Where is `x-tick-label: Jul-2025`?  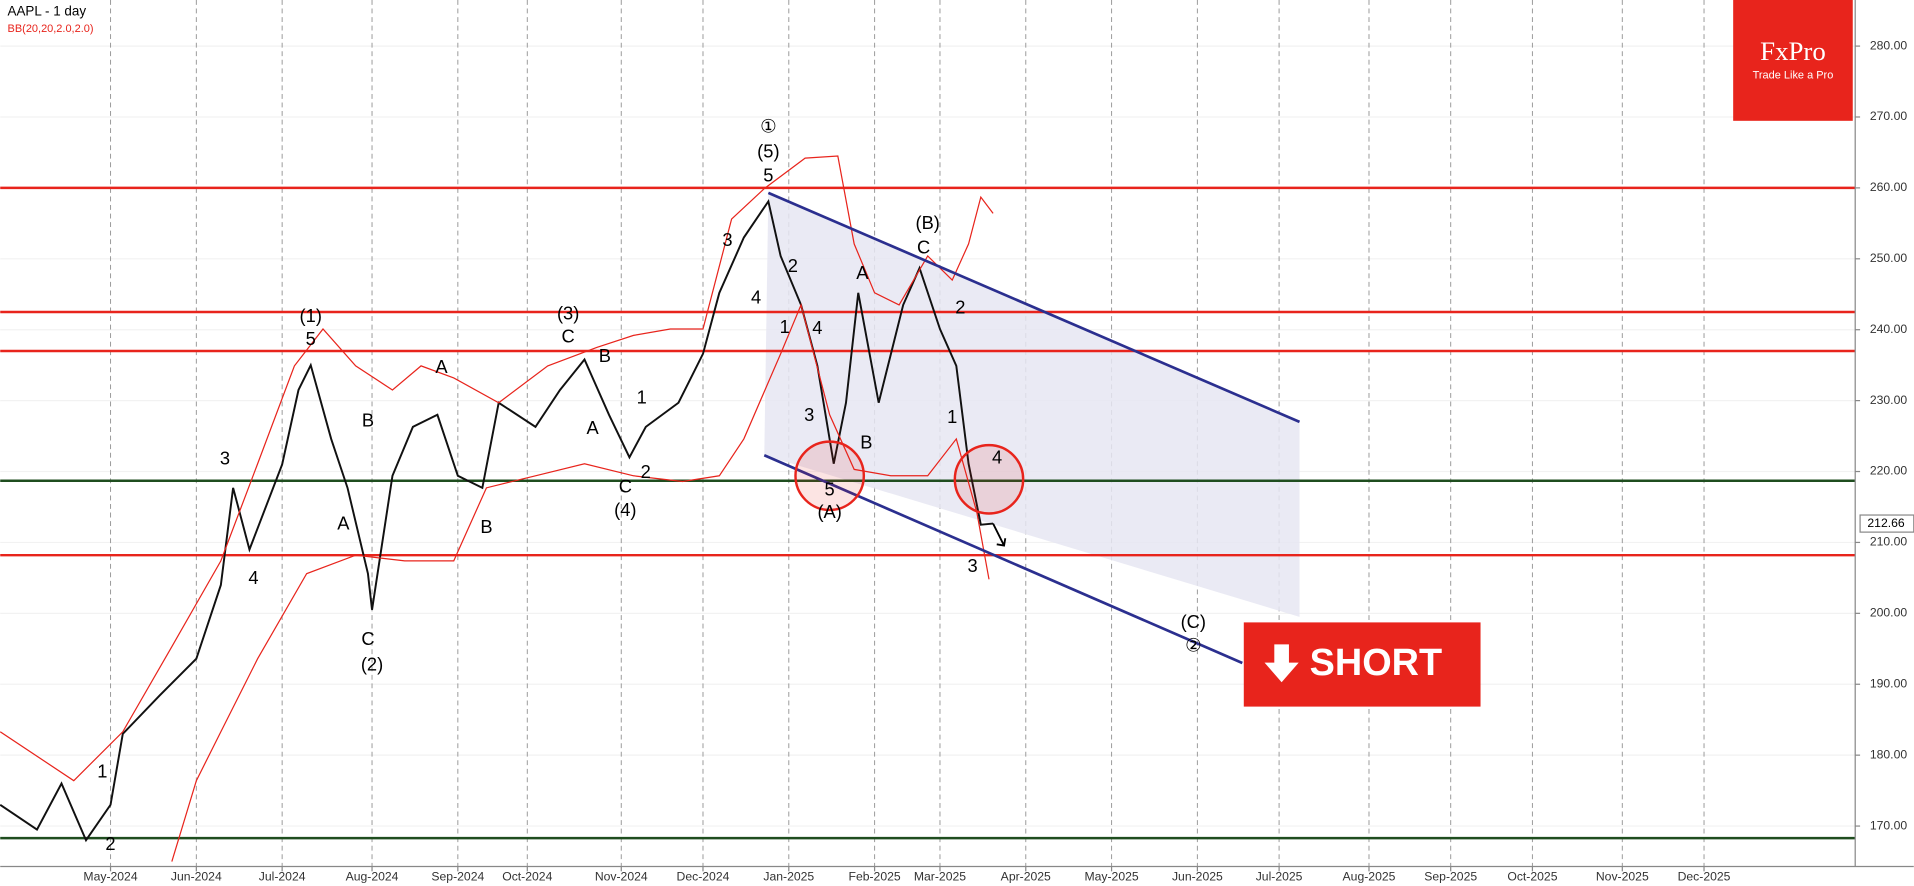
x-tick-label: Jul-2025 is located at coordinates (1279, 877).